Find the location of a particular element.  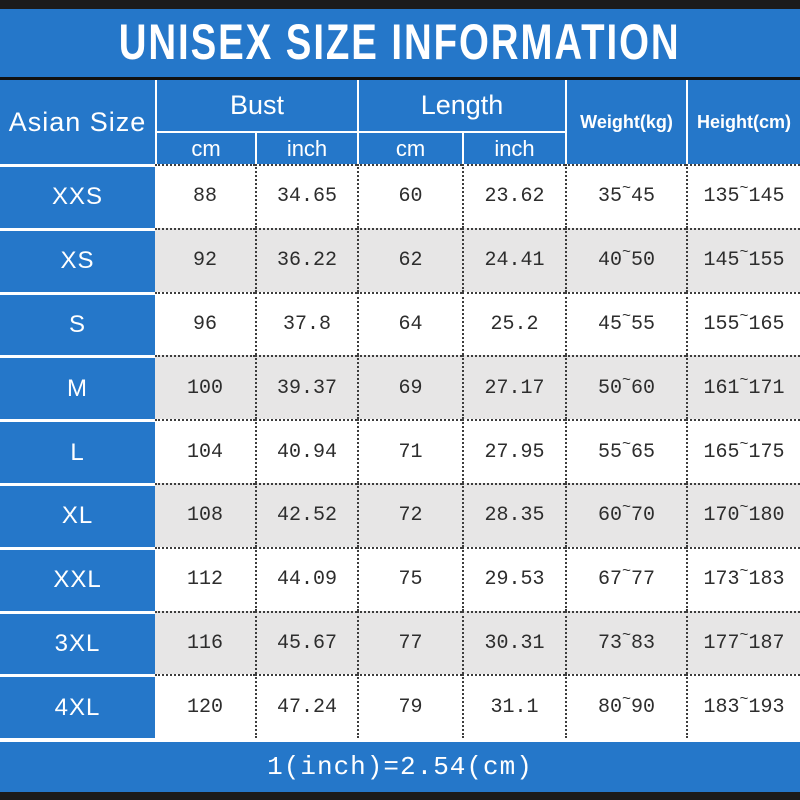

height-max: 145 is located at coordinates (766, 197).